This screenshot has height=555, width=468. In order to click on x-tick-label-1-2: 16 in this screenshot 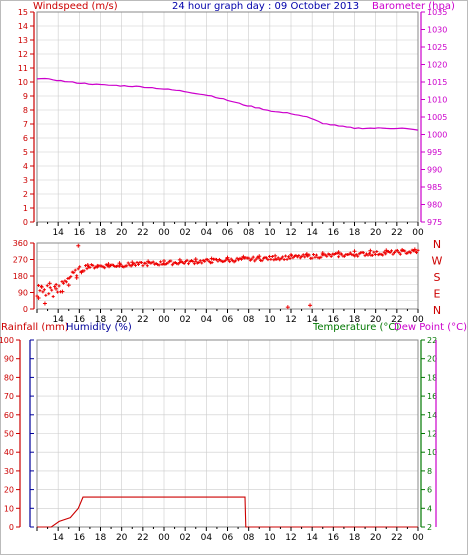, I will do `click(80, 233)`.